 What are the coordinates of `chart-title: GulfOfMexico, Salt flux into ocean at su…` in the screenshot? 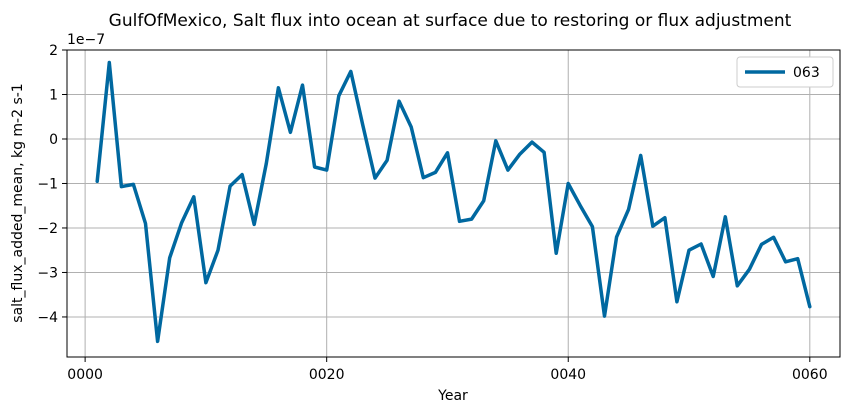 It's located at (450, 21).